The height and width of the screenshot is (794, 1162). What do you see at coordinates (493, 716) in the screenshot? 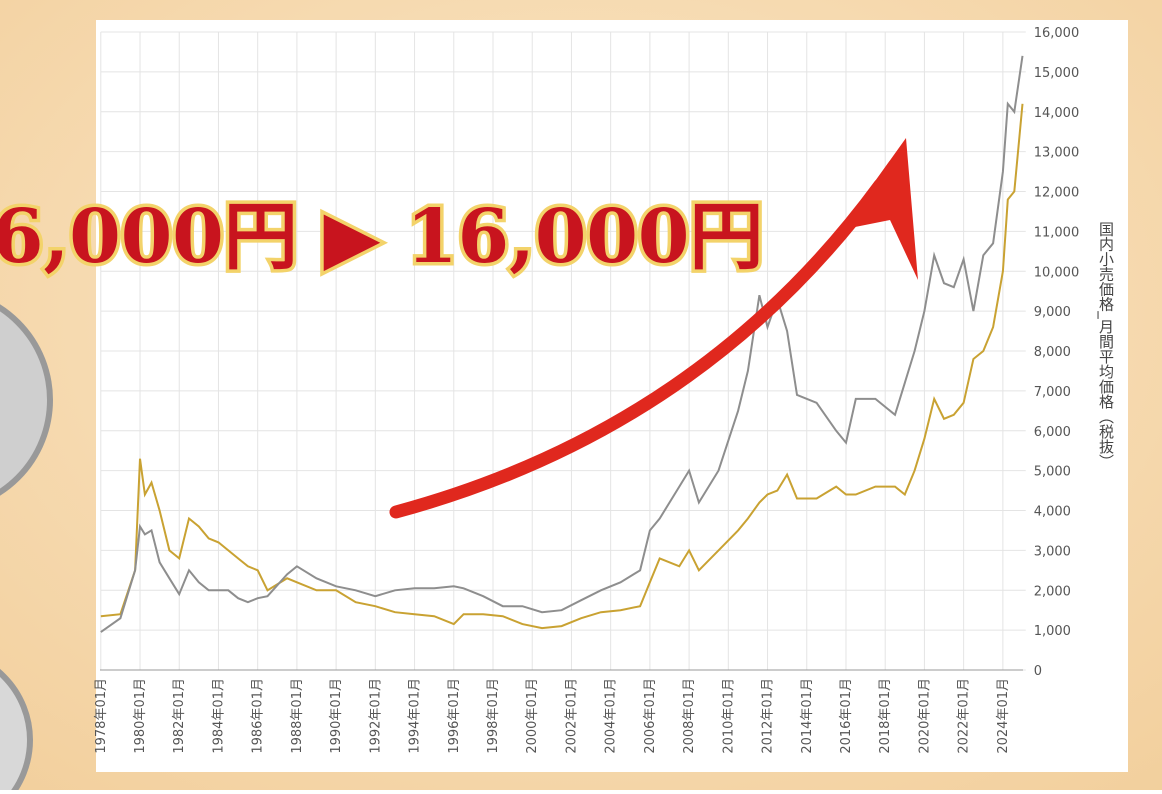
I see `x-tick-label: 1998年01月` at bounding box center [493, 716].